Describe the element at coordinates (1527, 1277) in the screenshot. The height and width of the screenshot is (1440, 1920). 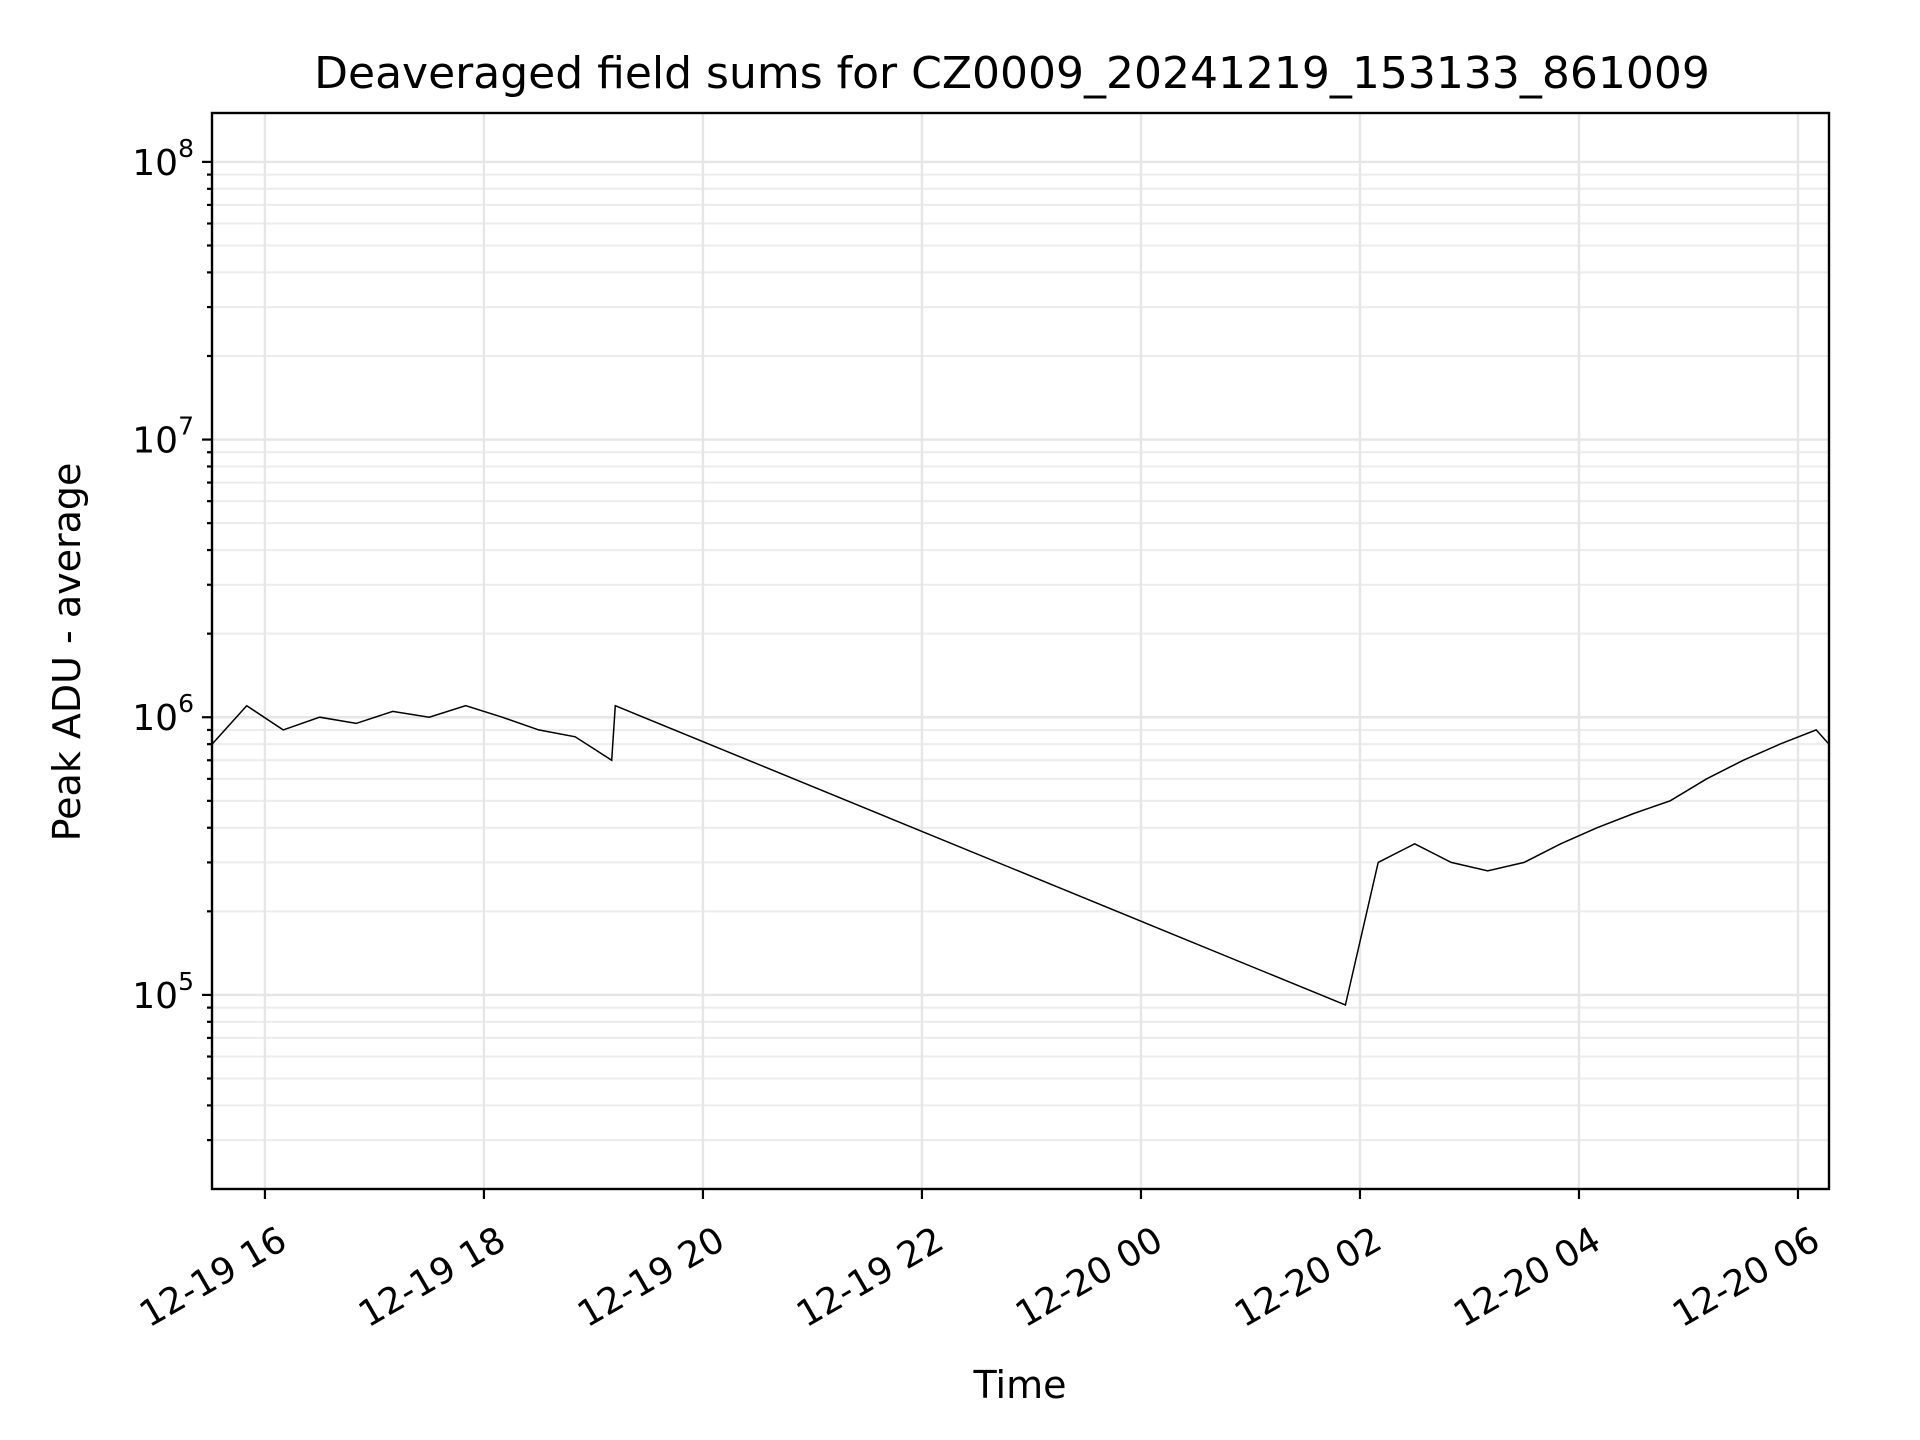
I see `x-tick-label: 12-20 04` at that location.